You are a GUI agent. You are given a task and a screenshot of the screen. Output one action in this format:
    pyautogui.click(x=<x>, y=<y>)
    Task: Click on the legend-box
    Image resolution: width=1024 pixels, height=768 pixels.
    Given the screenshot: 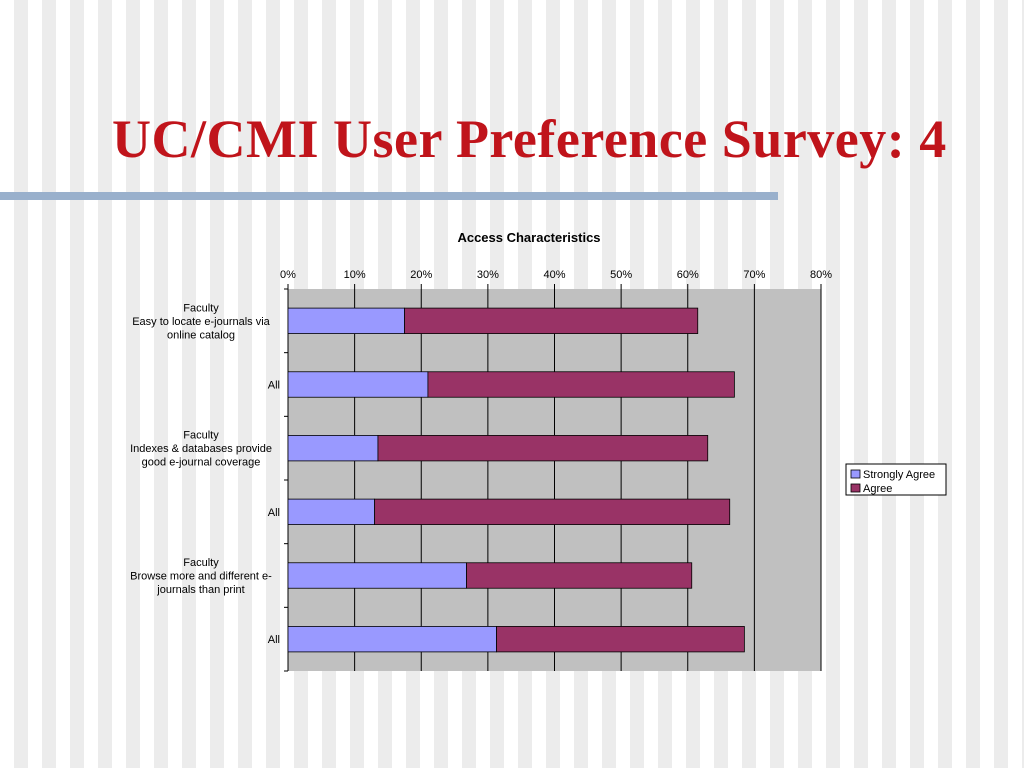 What is the action you would take?
    pyautogui.click(x=896, y=479)
    